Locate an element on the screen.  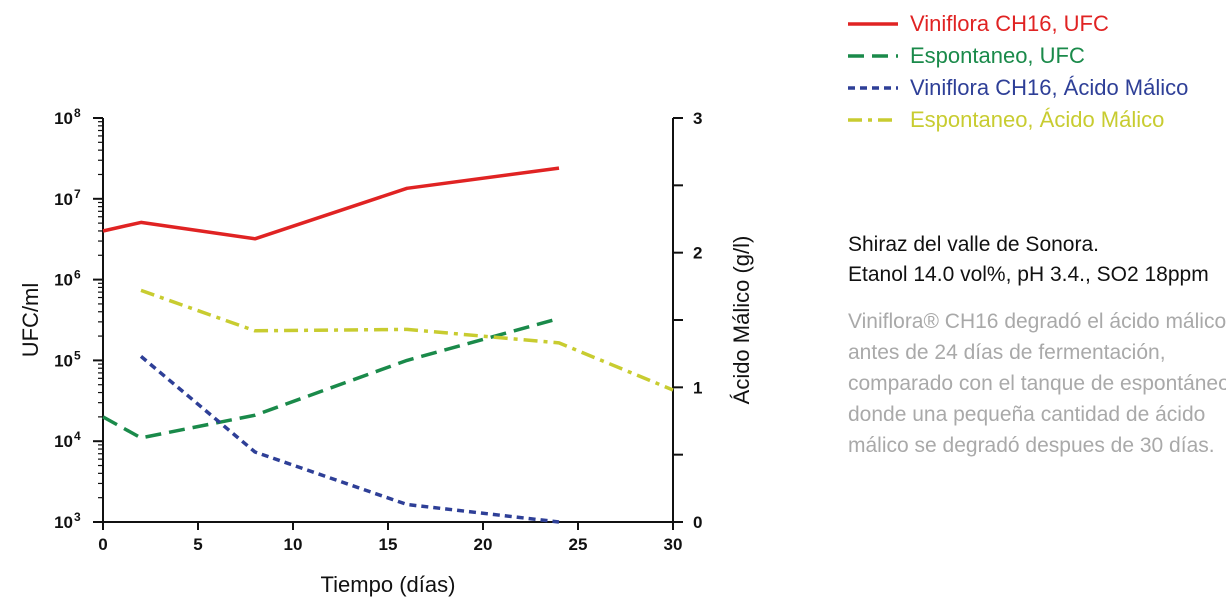
y-right-tick-label: 1 is located at coordinates (697, 387).